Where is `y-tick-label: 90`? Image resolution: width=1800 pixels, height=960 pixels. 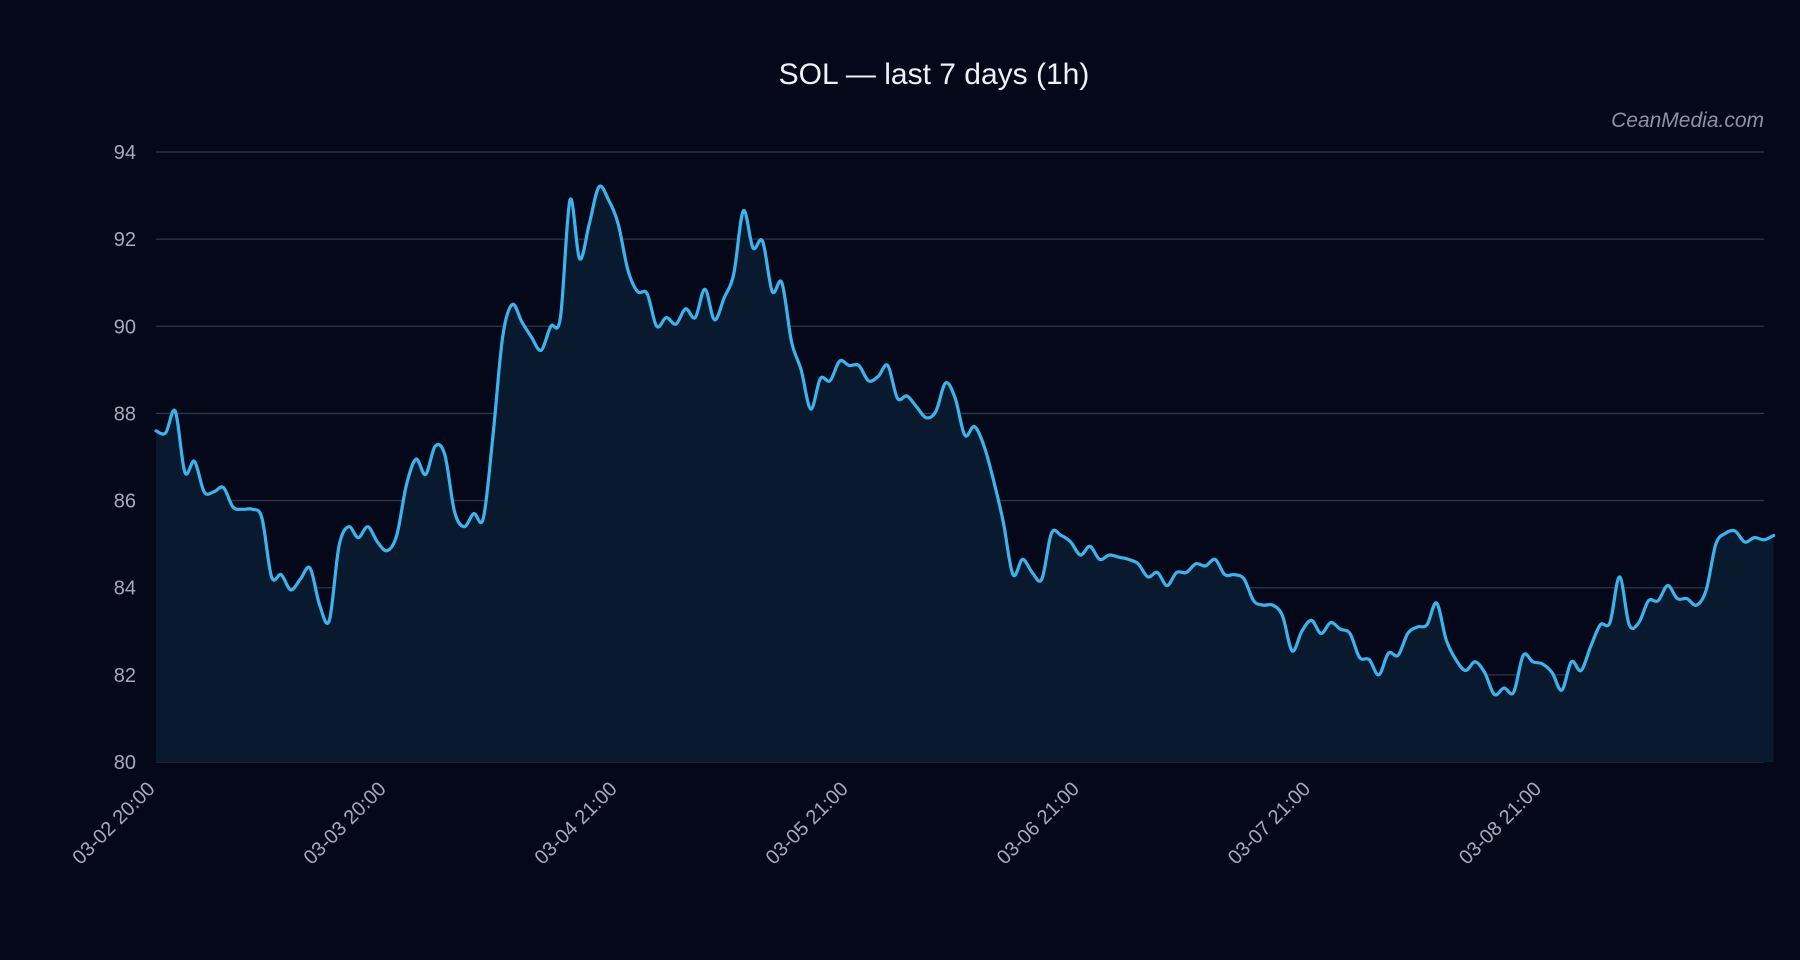
y-tick-label: 90 is located at coordinates (125, 327).